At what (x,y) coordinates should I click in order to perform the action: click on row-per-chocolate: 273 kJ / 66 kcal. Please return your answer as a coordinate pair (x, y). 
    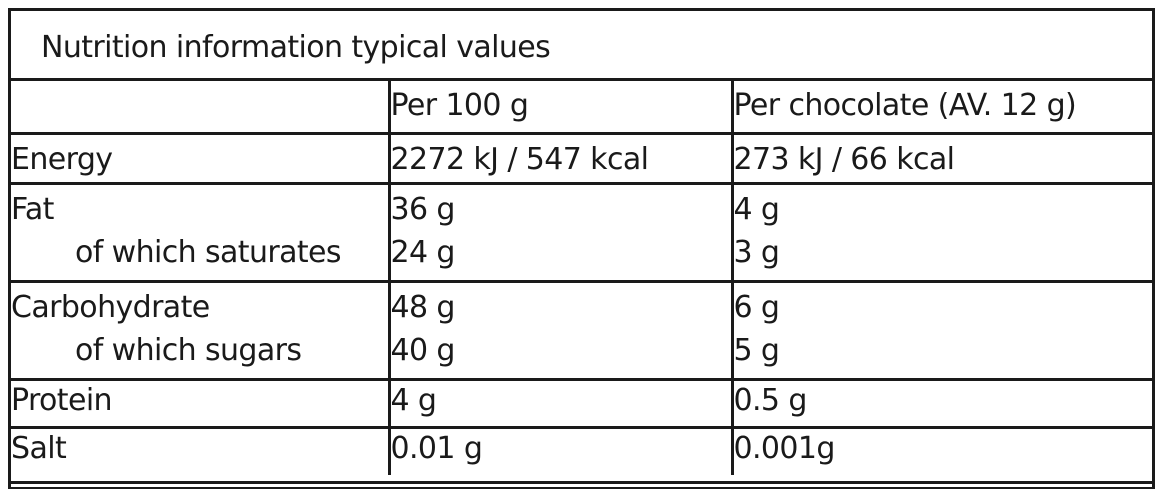
    Looking at the image, I should click on (941, 159).